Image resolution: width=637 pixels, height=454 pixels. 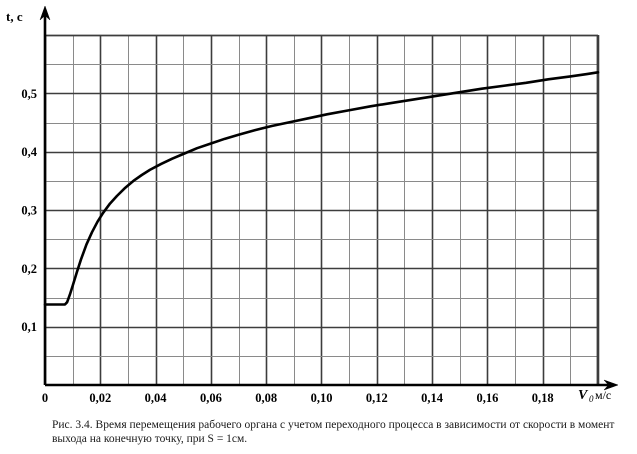 I want to click on x-tick-label: 0,10, so click(x=322, y=398).